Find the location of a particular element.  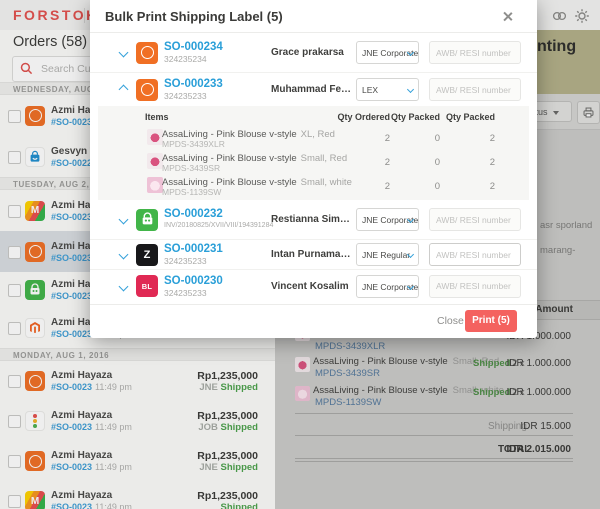

customer-name: Gesvyn Tjan is located at coordinates (81, 151).